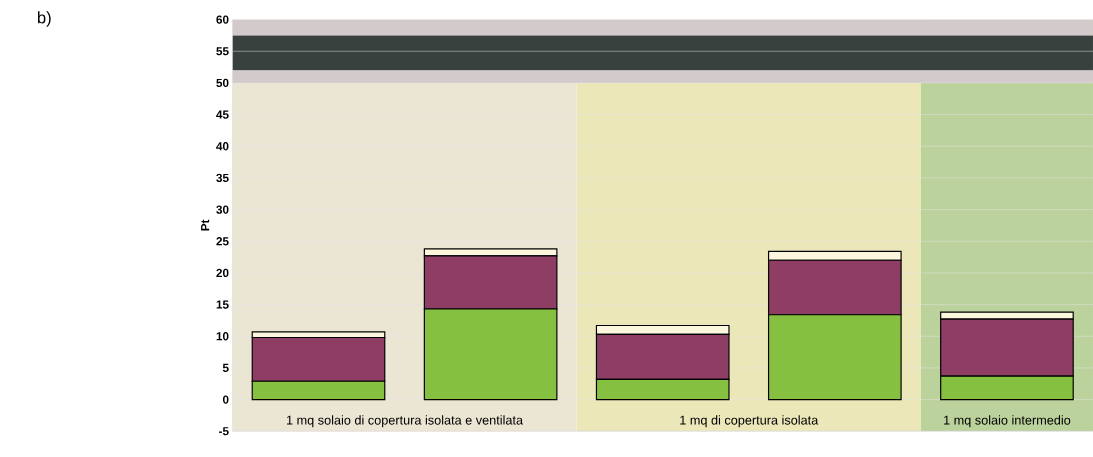 Image resolution: width=1093 pixels, height=457 pixels. What do you see at coordinates (222, 114) in the screenshot?
I see `y-tick-label: 45` at bounding box center [222, 114].